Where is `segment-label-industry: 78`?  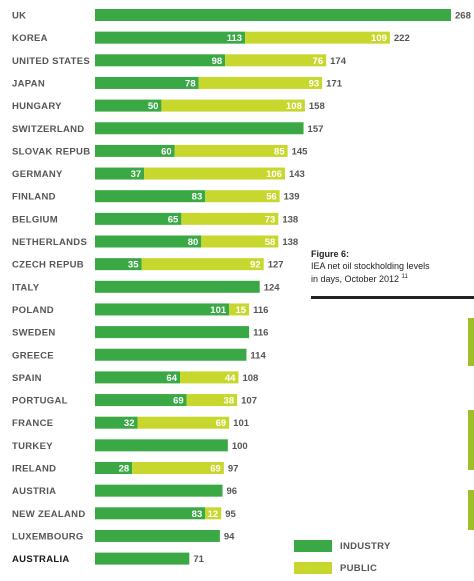 segment-label-industry: 78 is located at coordinates (190, 83).